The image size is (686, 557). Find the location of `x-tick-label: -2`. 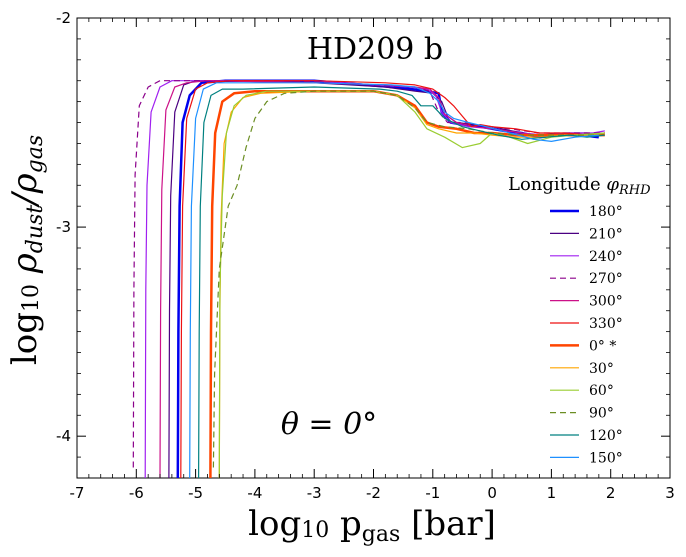

x-tick-label: -2 is located at coordinates (373, 493).